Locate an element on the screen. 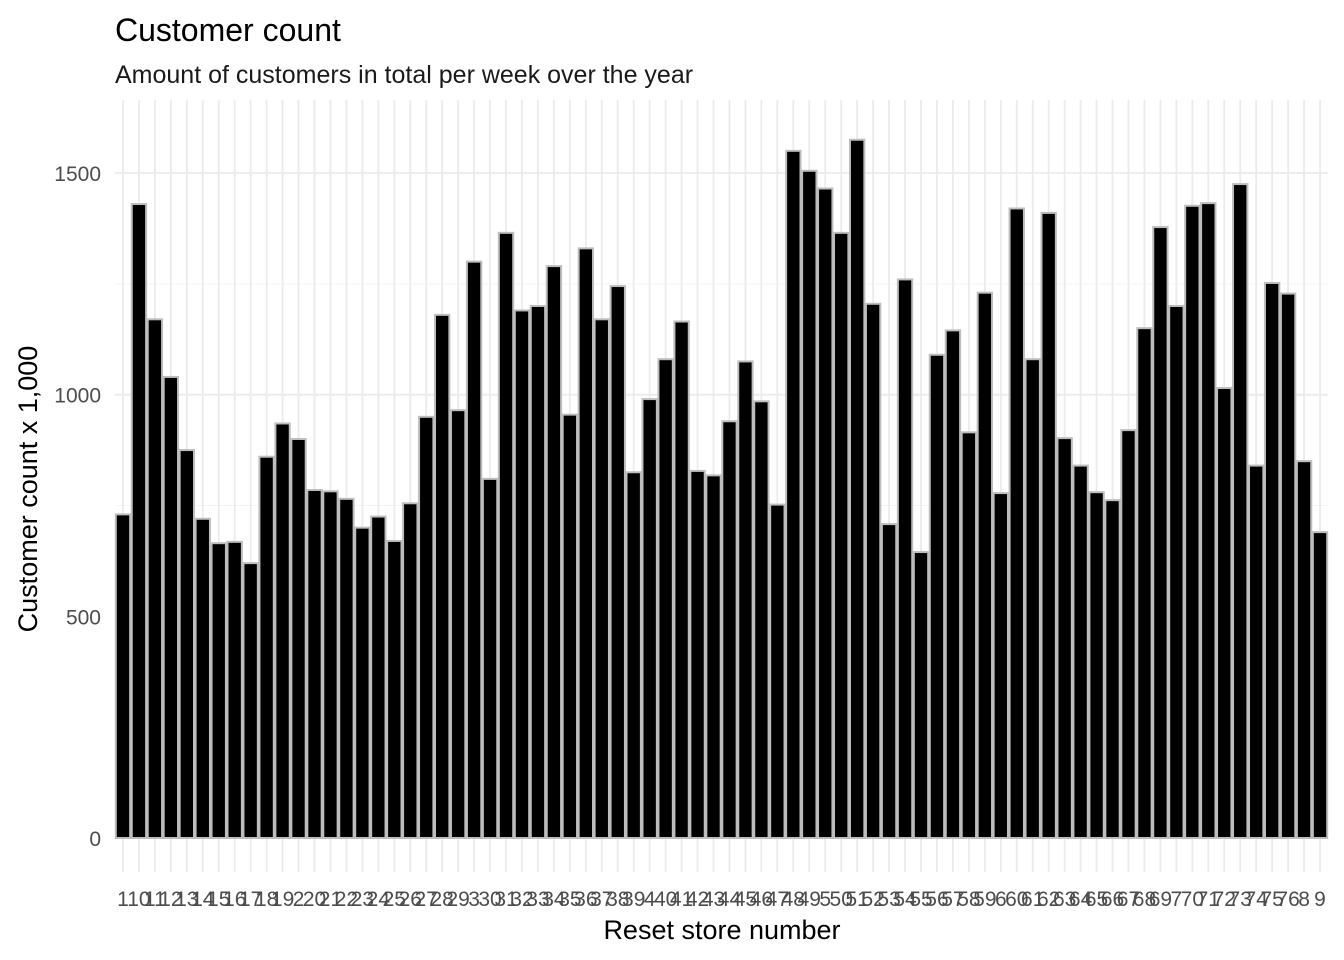 Image resolution: width=1344 pixels, height=960 pixels. x-tick-label: 58 is located at coordinates (968, 899).